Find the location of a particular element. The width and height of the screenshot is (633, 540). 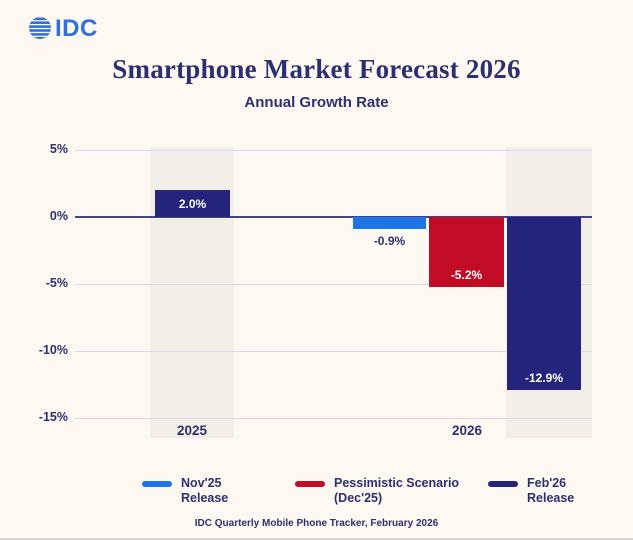

idc-logo: IDC is located at coordinates (67, 27).